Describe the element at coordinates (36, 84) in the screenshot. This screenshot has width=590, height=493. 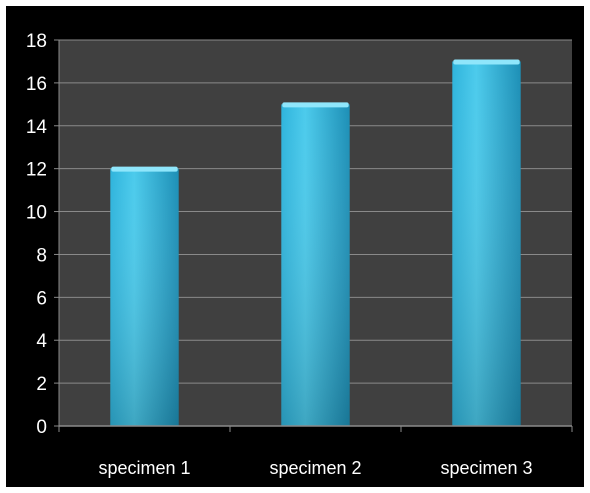
I see `y-tick-label: 16` at that location.